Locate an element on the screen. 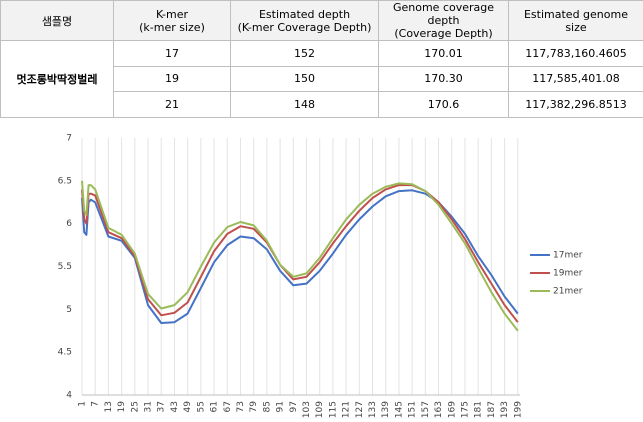 This screenshot has width=643, height=422. legend-label: 17mer is located at coordinates (568, 256).